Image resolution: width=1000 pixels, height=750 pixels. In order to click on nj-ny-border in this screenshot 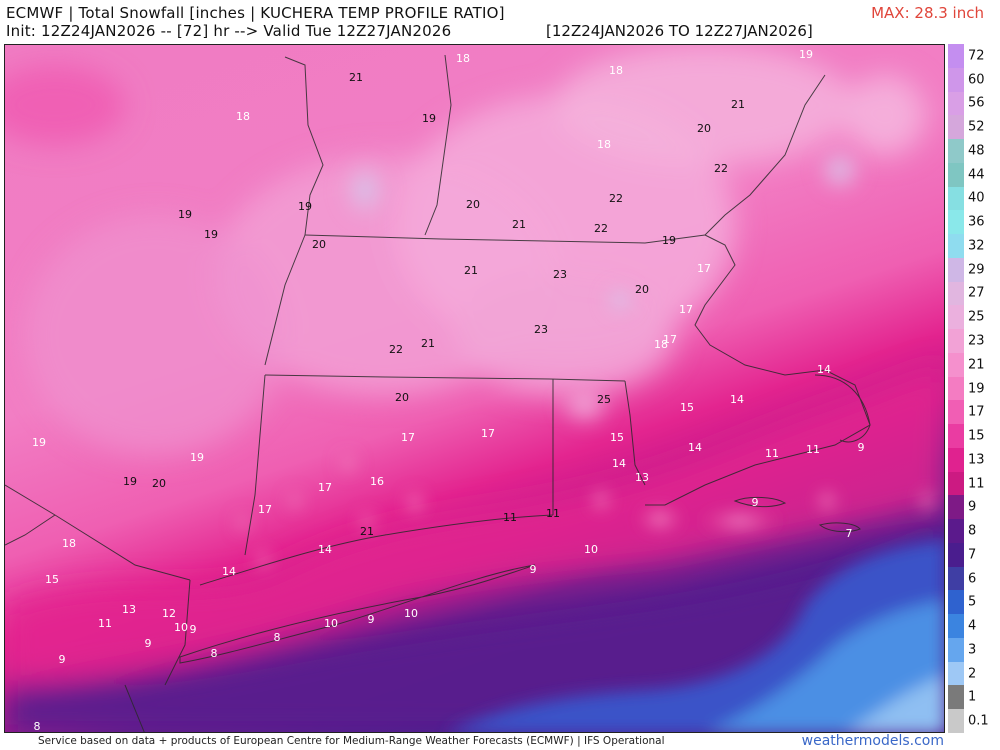, I will do `click(177, 632)`.